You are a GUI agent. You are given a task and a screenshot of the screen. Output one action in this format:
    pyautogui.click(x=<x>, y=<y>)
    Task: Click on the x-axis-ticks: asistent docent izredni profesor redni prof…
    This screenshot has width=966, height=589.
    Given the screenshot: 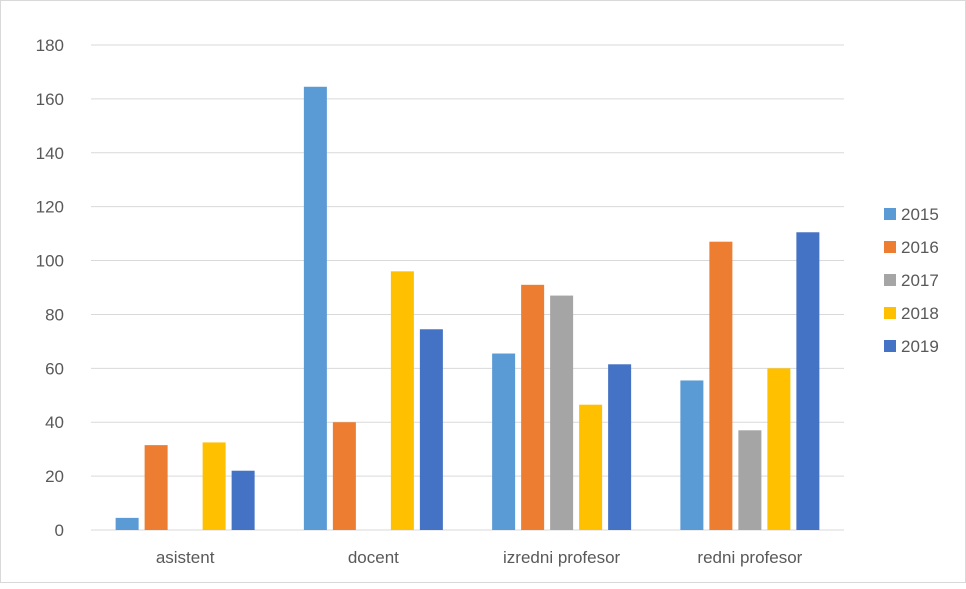 What is the action you would take?
    pyautogui.click(x=479, y=557)
    